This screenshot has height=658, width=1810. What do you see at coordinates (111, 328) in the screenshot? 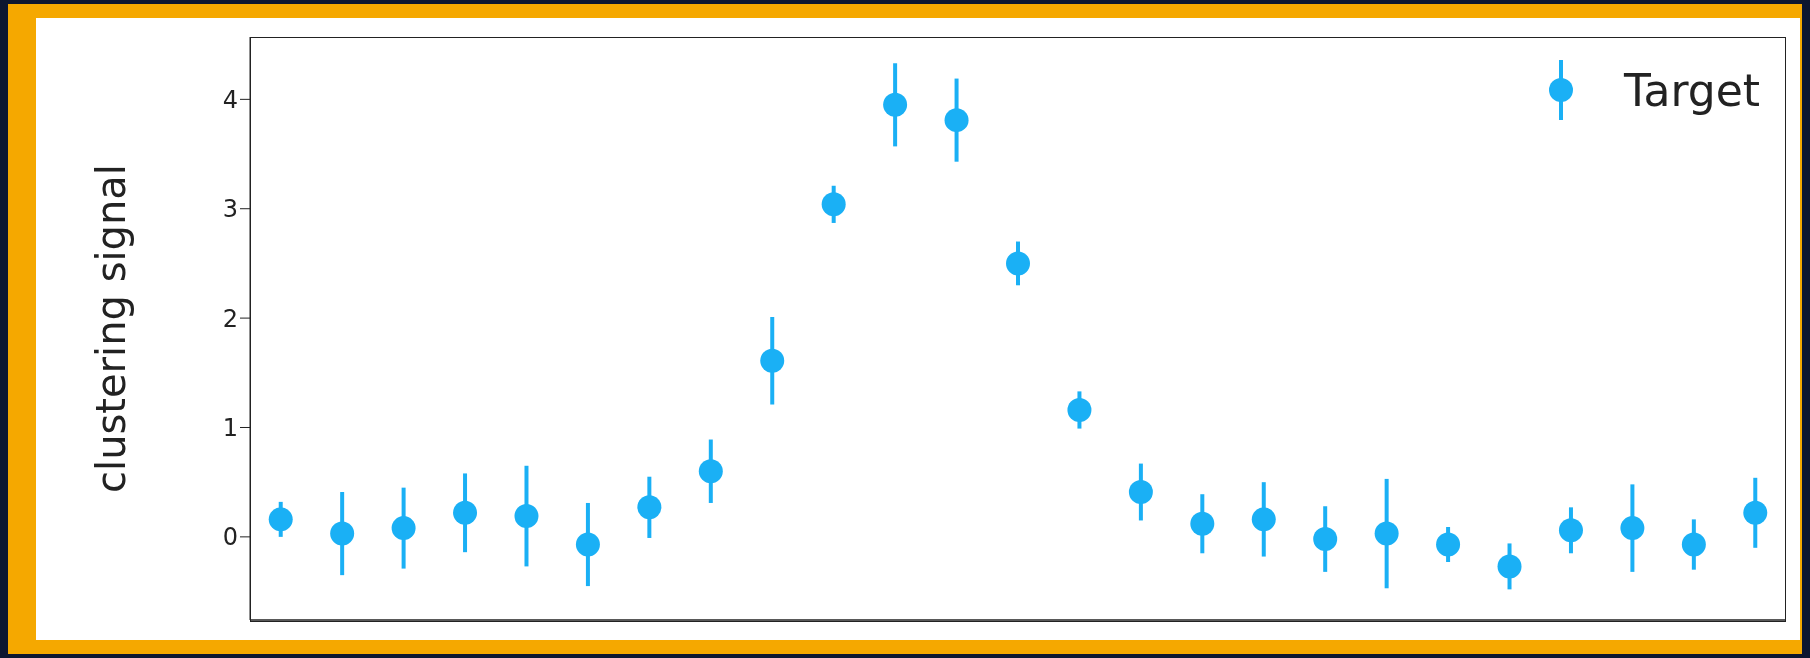
I see `y-axis-title: clustering signal` at bounding box center [111, 328].